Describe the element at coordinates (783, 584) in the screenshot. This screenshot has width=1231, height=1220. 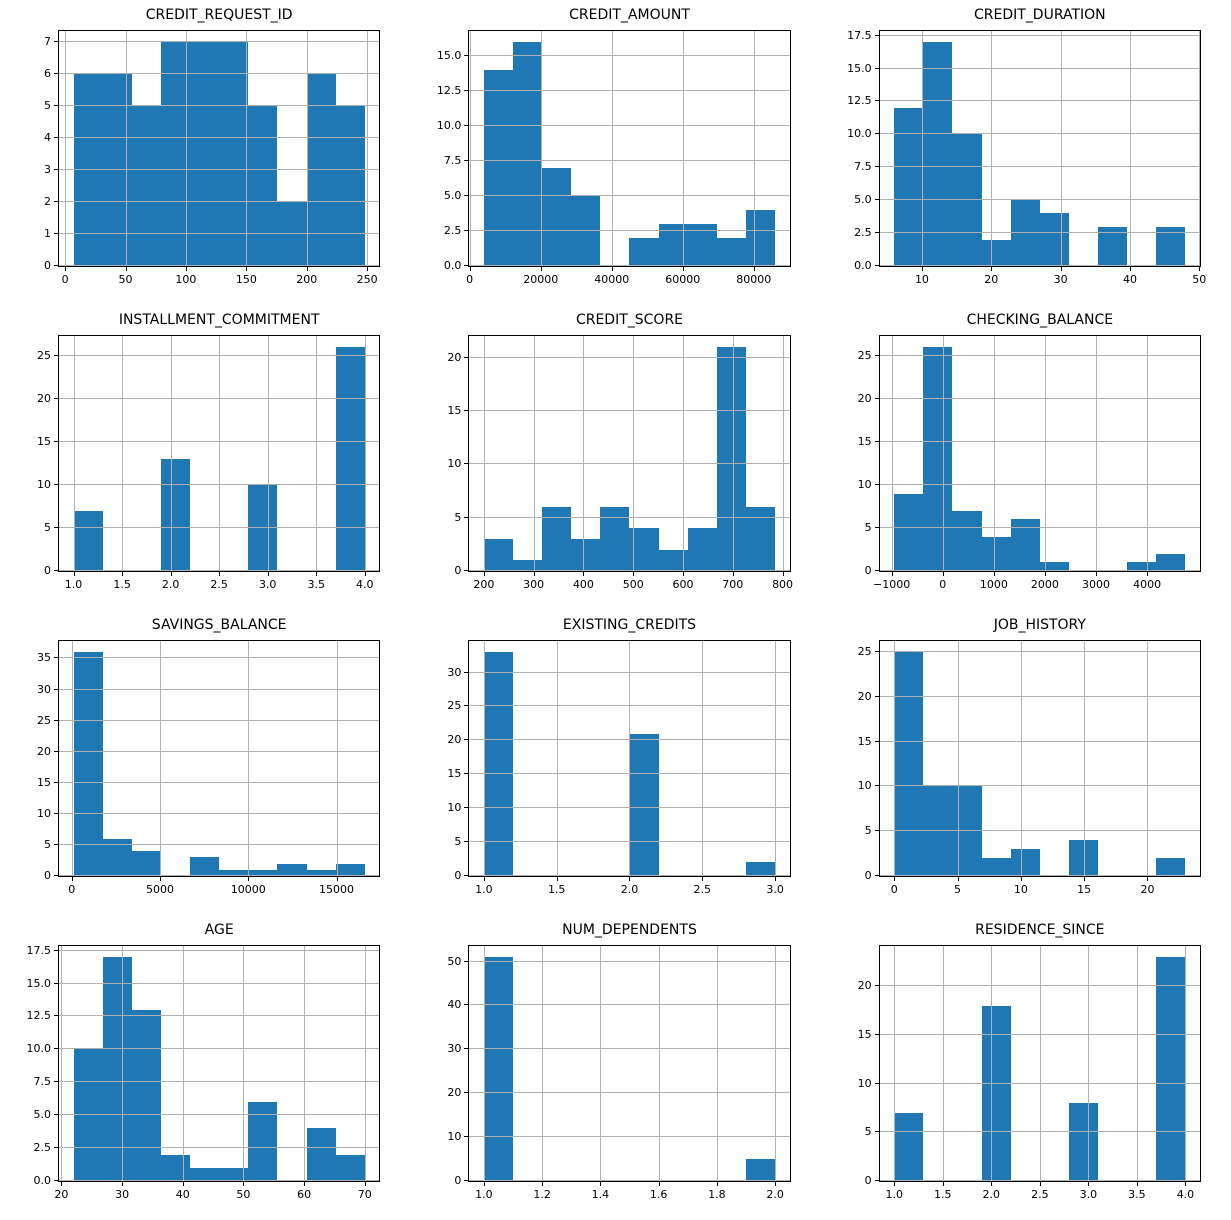
I see `x-tick-label: 800` at that location.